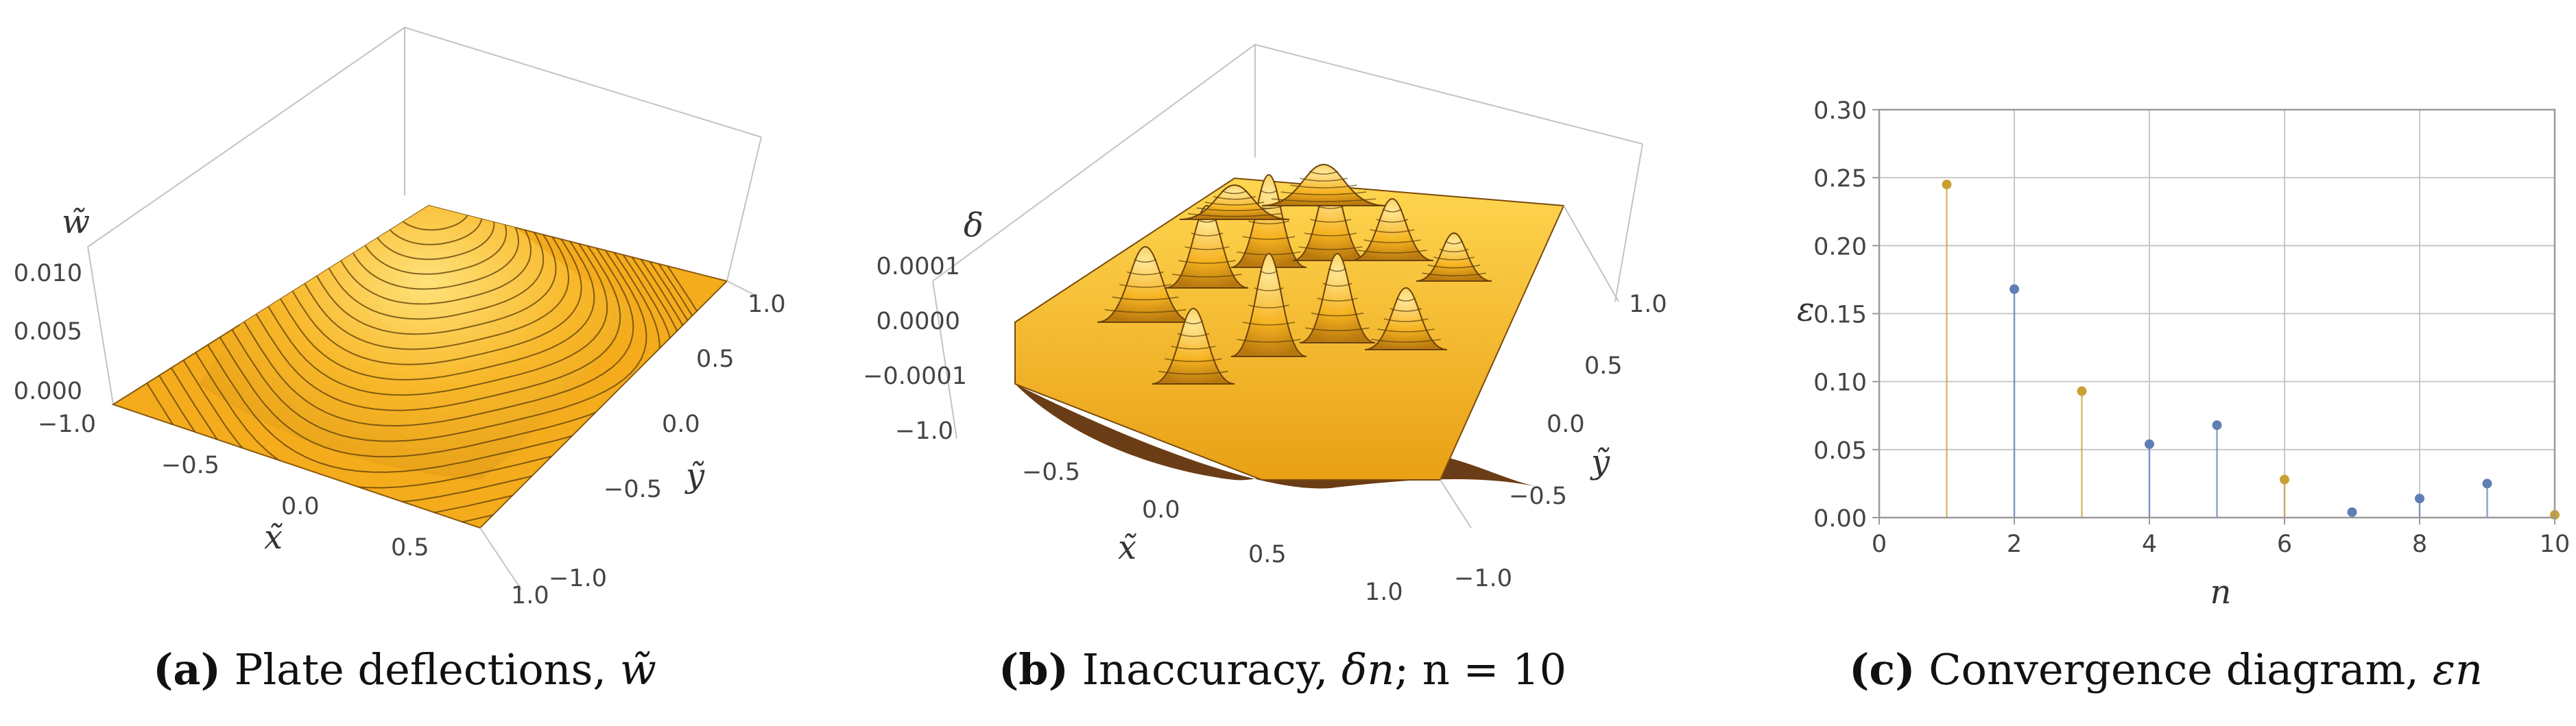 This screenshot has width=2576, height=726. I want to click on z-tick: 0.0001, so click(918, 266).